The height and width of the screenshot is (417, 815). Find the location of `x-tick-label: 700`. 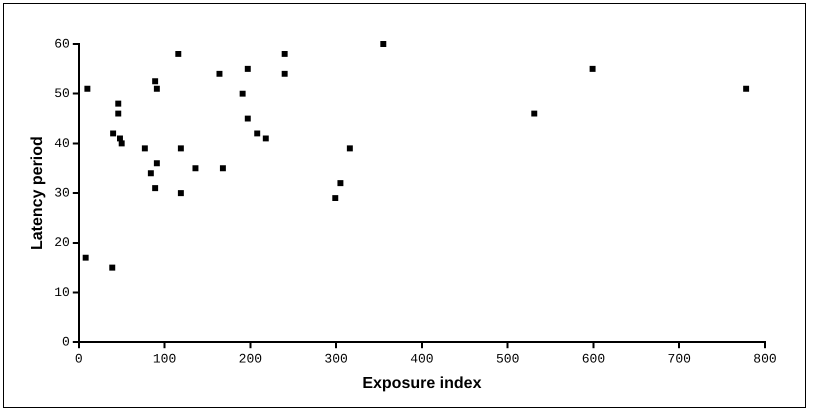

x-tick-label: 700 is located at coordinates (679, 358).